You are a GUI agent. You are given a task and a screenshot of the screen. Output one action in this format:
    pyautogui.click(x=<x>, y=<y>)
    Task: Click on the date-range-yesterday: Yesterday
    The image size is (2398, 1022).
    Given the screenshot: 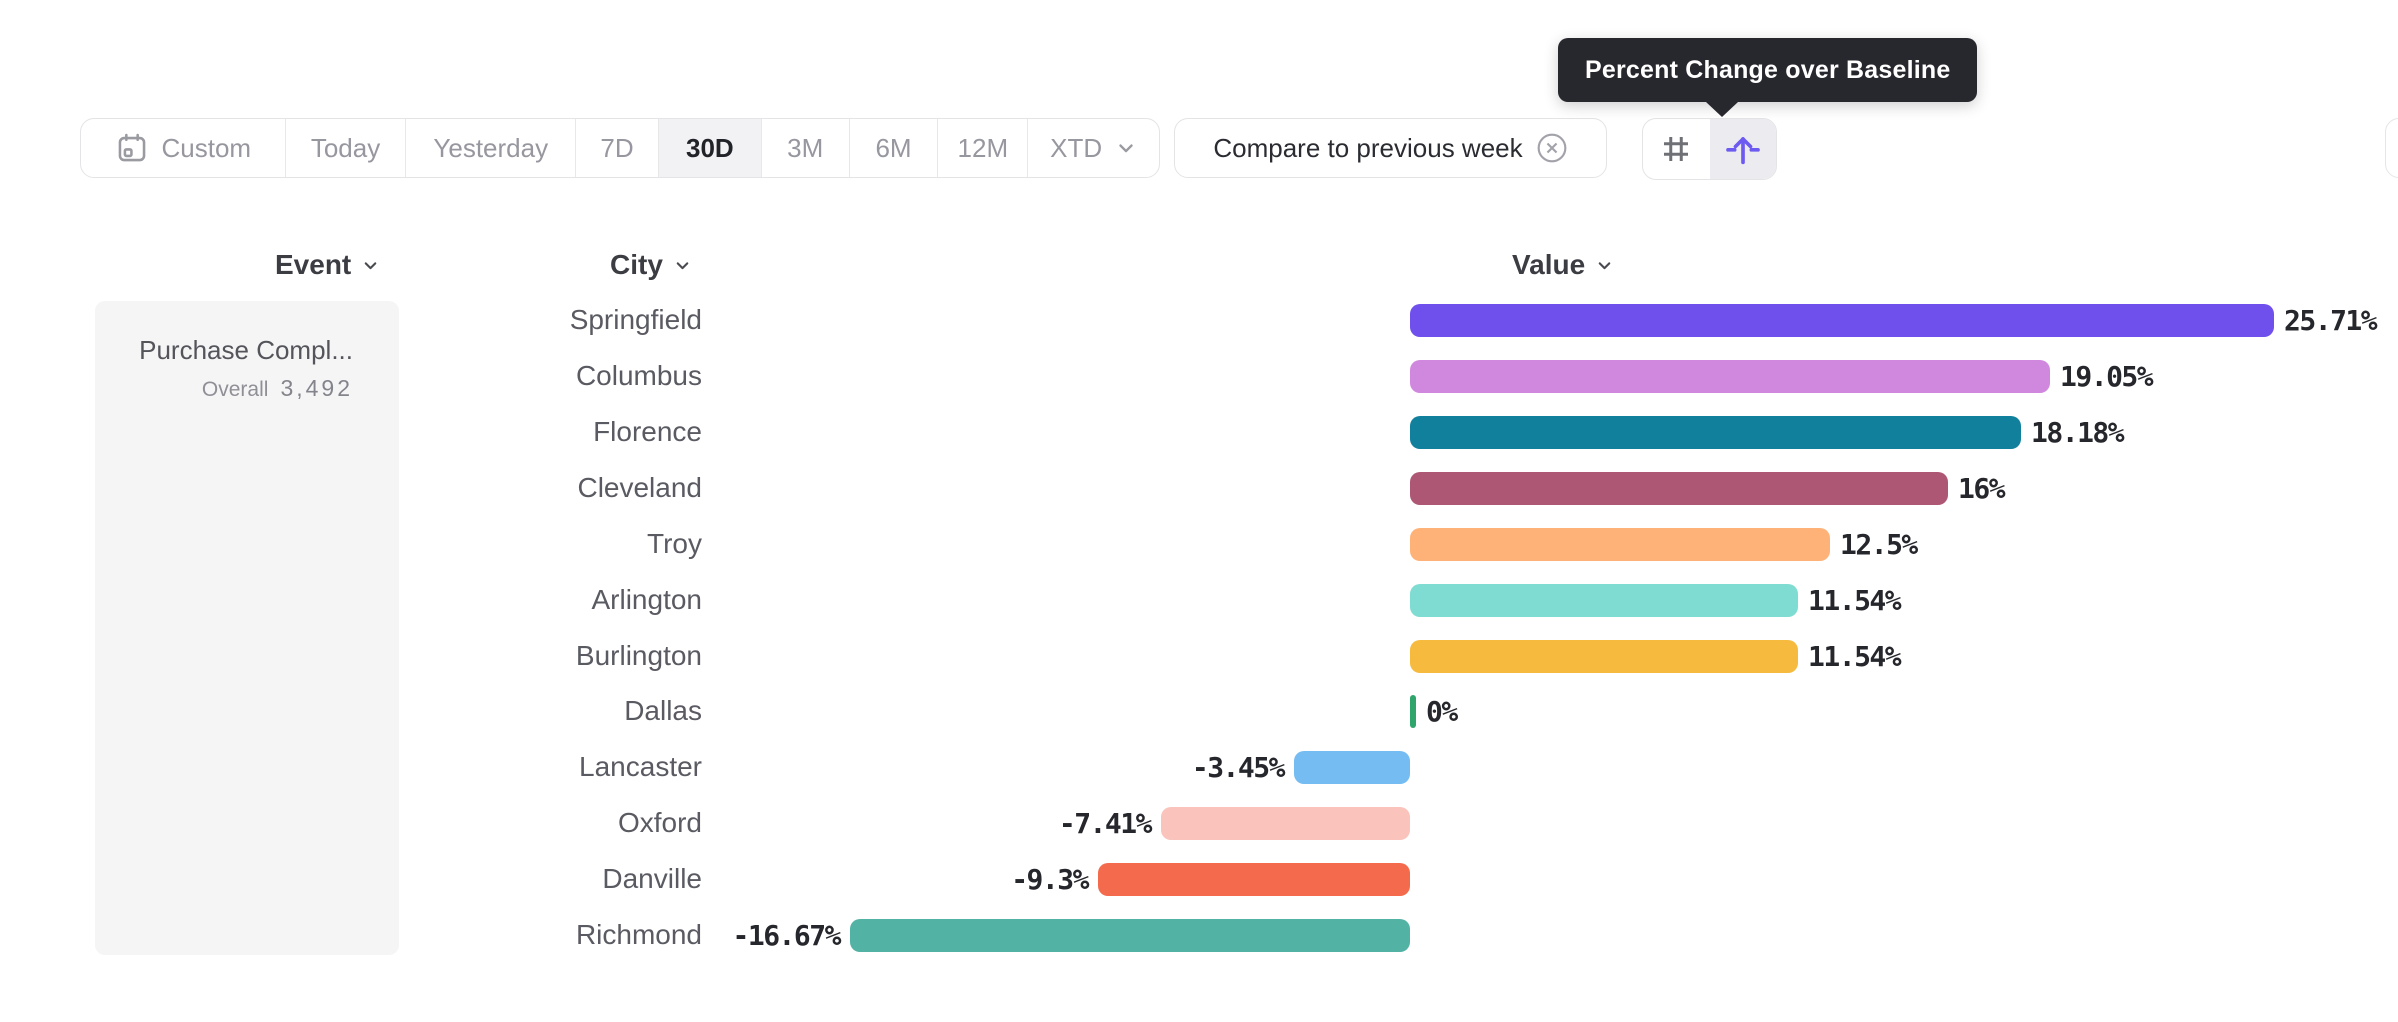 What is the action you would take?
    pyautogui.click(x=490, y=148)
    